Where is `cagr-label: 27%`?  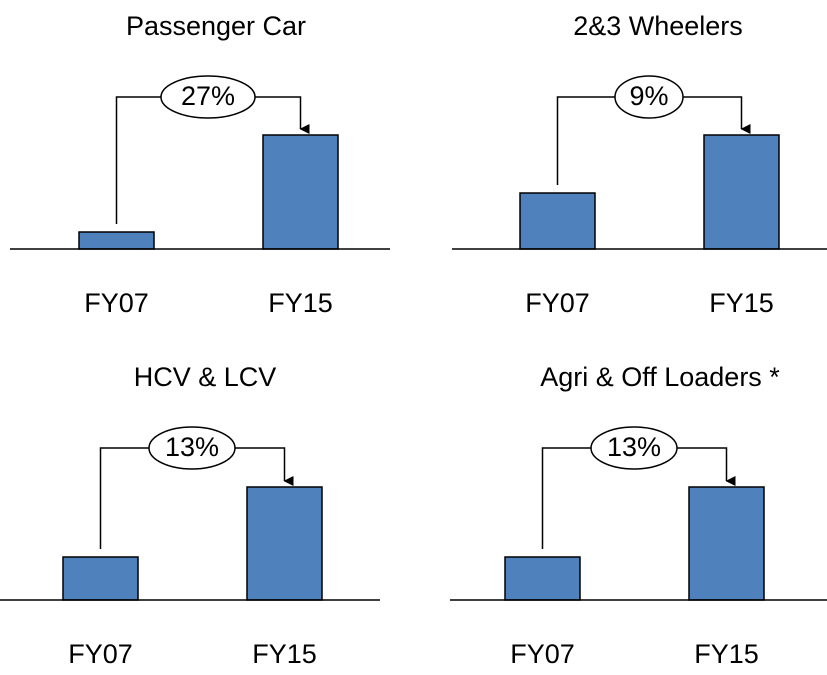
cagr-label: 27% is located at coordinates (208, 96).